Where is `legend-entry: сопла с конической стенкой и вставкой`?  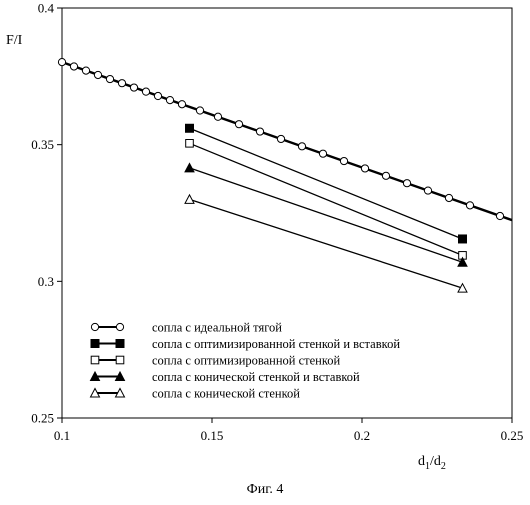 legend-entry: сопла с конической стенкой и вставкой is located at coordinates (226, 377).